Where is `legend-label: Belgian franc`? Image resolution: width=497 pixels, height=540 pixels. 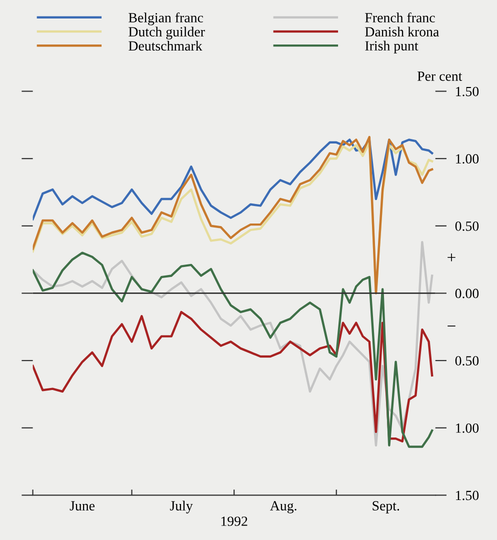
legend-label: Belgian franc is located at coordinates (166, 19).